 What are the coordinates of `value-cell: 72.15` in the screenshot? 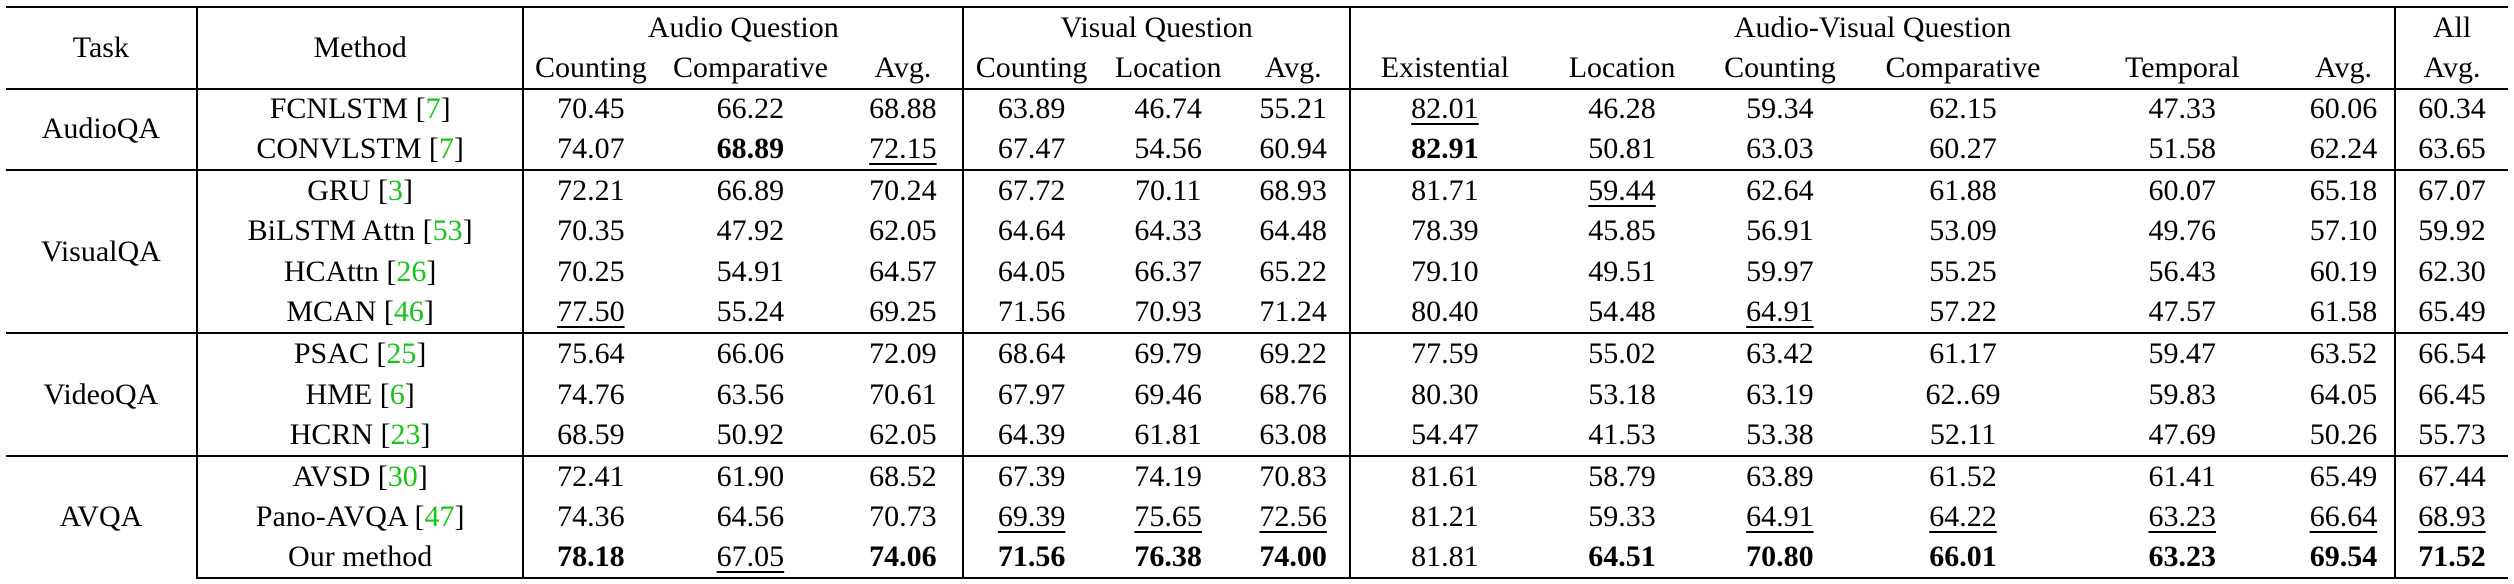 It's located at (904, 149).